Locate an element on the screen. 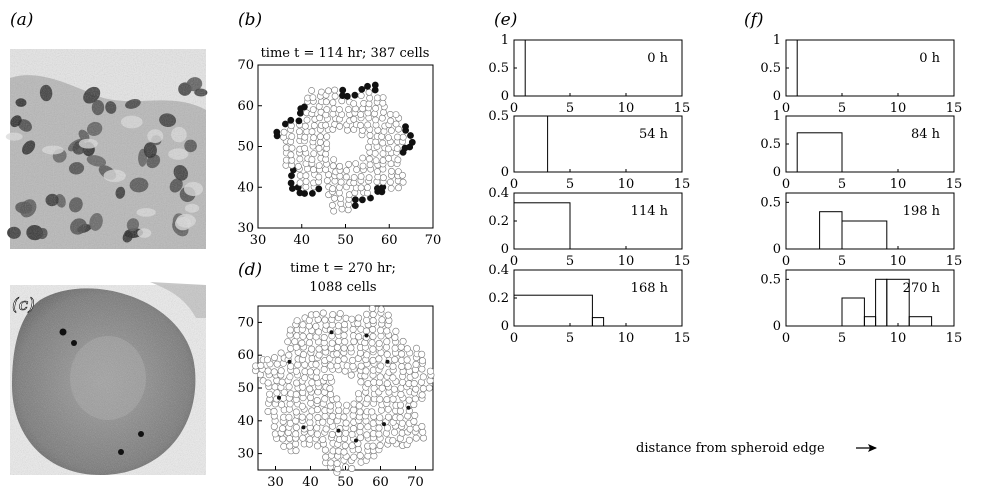  hist-e-subplot-1: 0 h 0 5 10 15 0 0.5 1 is located at coordinates (589, 74).